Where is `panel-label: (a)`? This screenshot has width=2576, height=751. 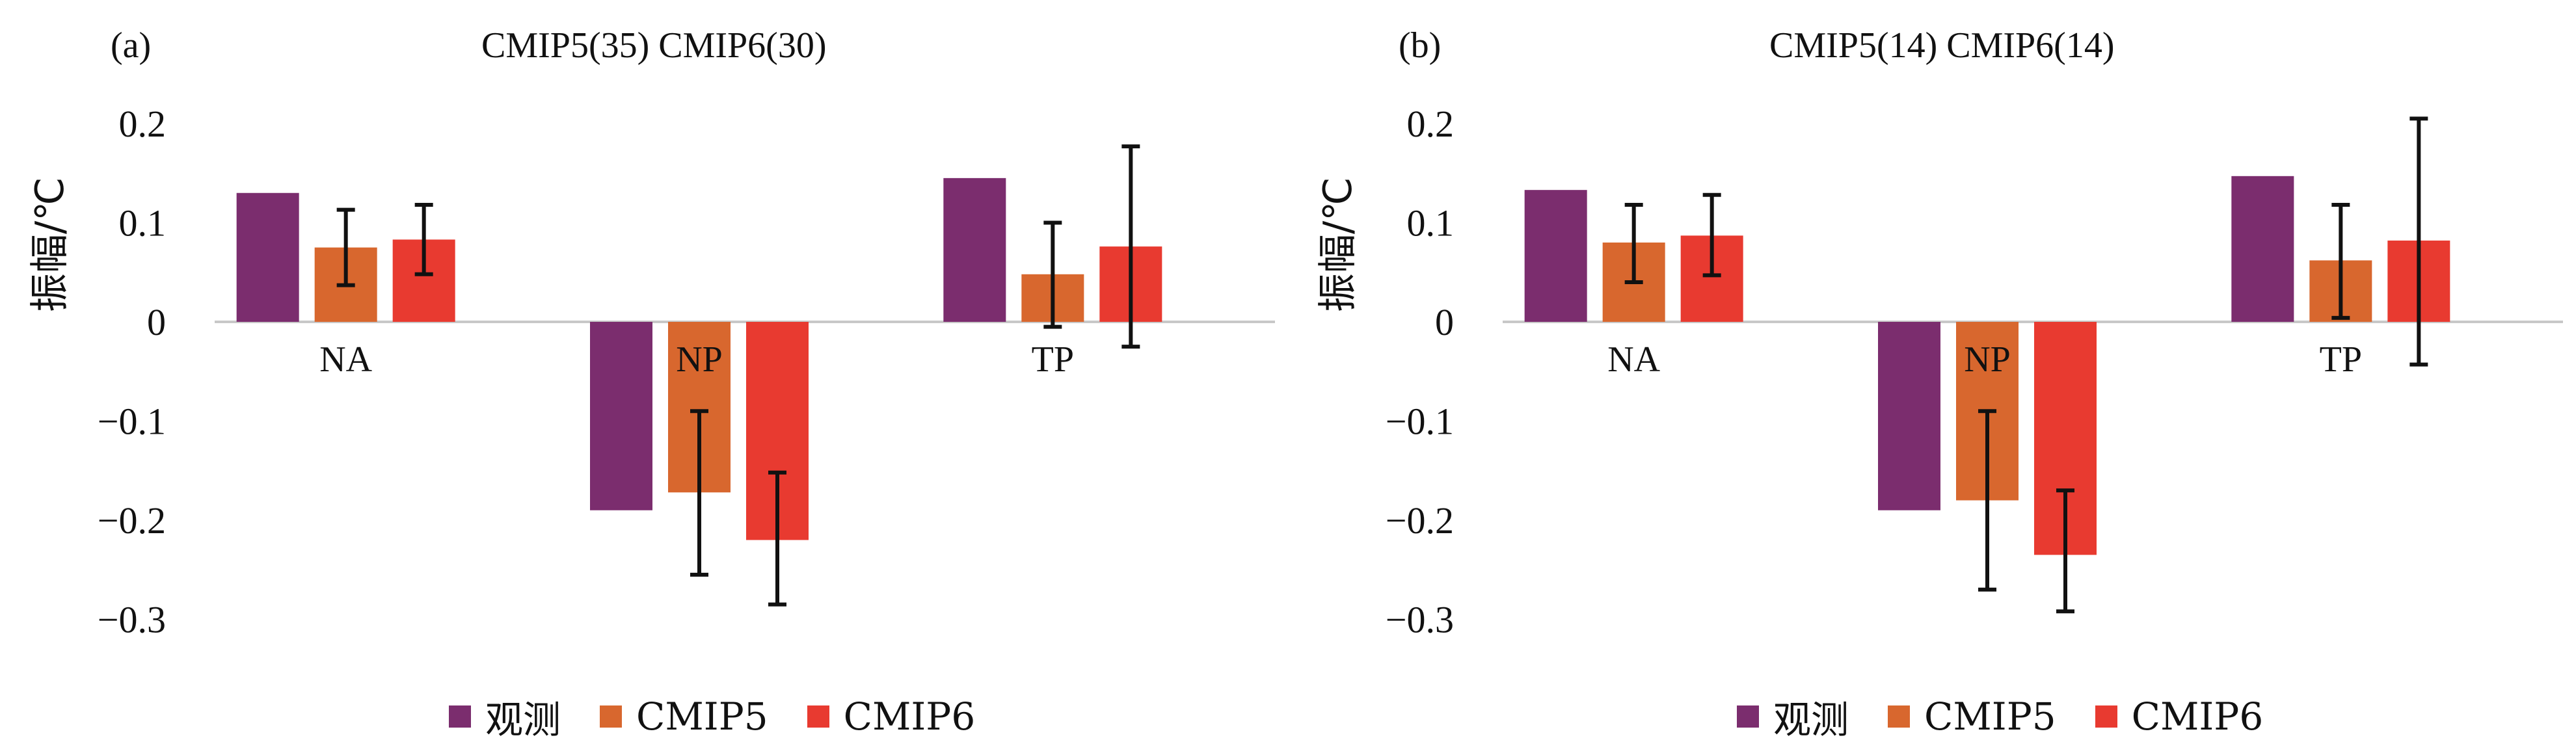
panel-label: (a) is located at coordinates (131, 45).